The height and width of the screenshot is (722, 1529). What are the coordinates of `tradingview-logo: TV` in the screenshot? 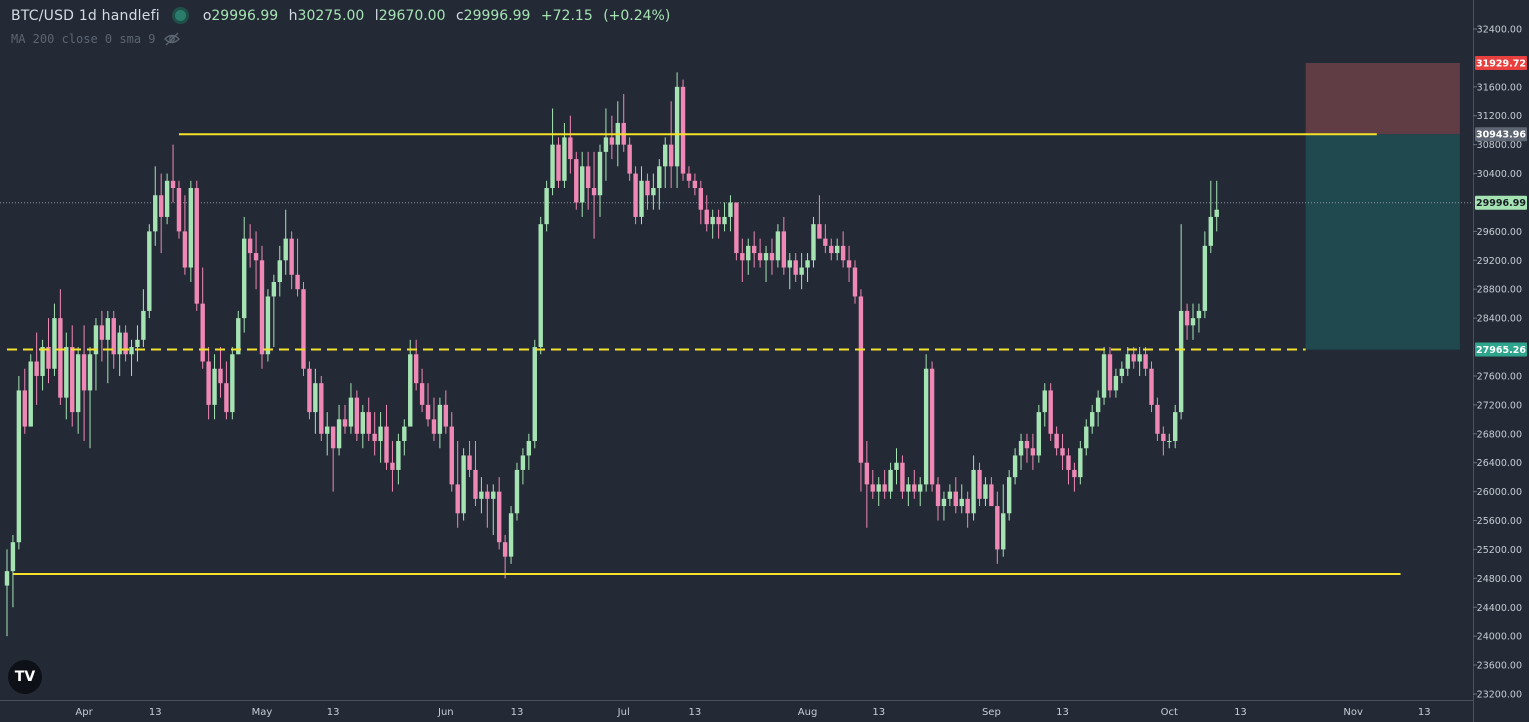 It's located at (25, 677).